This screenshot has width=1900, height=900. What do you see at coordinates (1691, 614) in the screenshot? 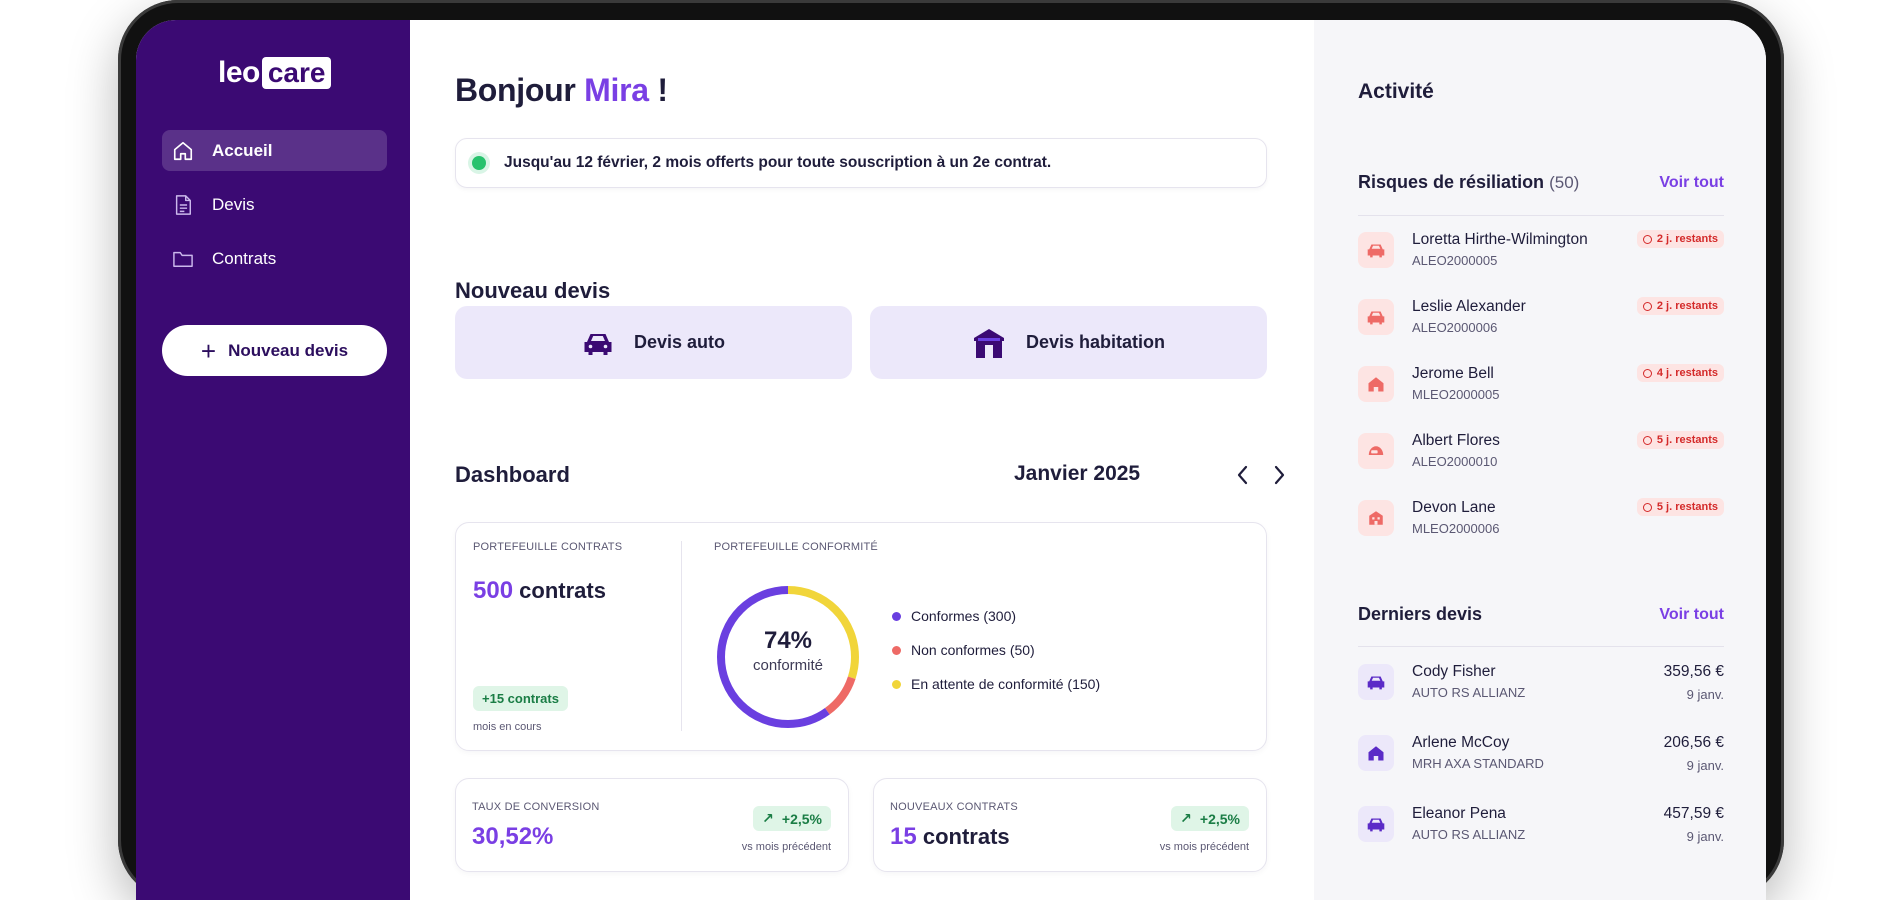
I see `quotes-see-all-link: Voir tout` at bounding box center [1691, 614].